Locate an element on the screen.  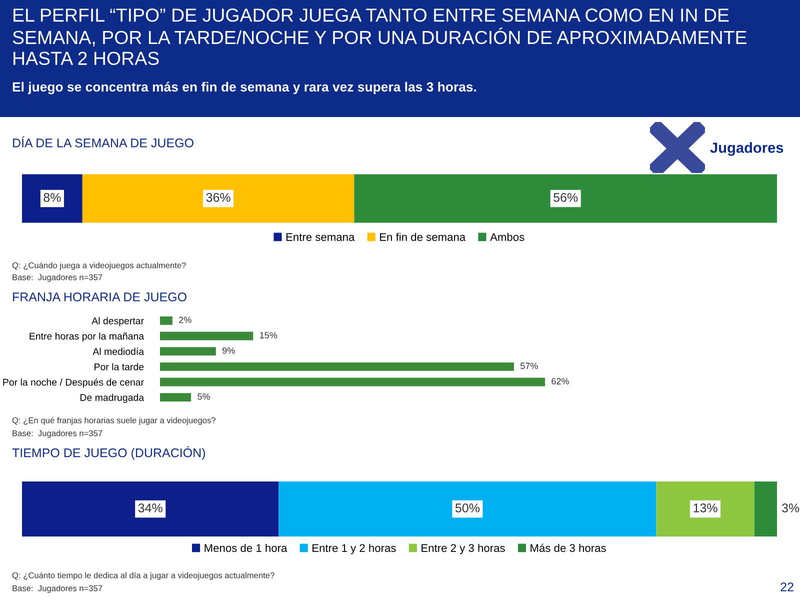
data-label: 15% is located at coordinates (269, 335).